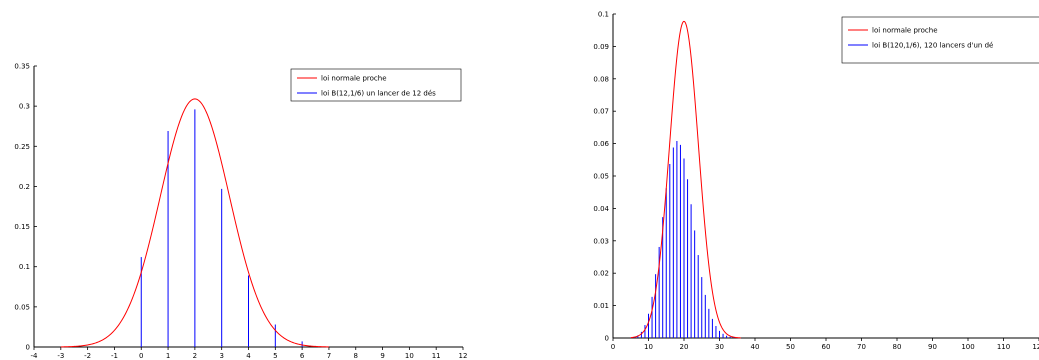 This screenshot has height=360, width=1039. Describe the element at coordinates (114, 356) in the screenshot. I see `x-tick-label: -1` at that location.